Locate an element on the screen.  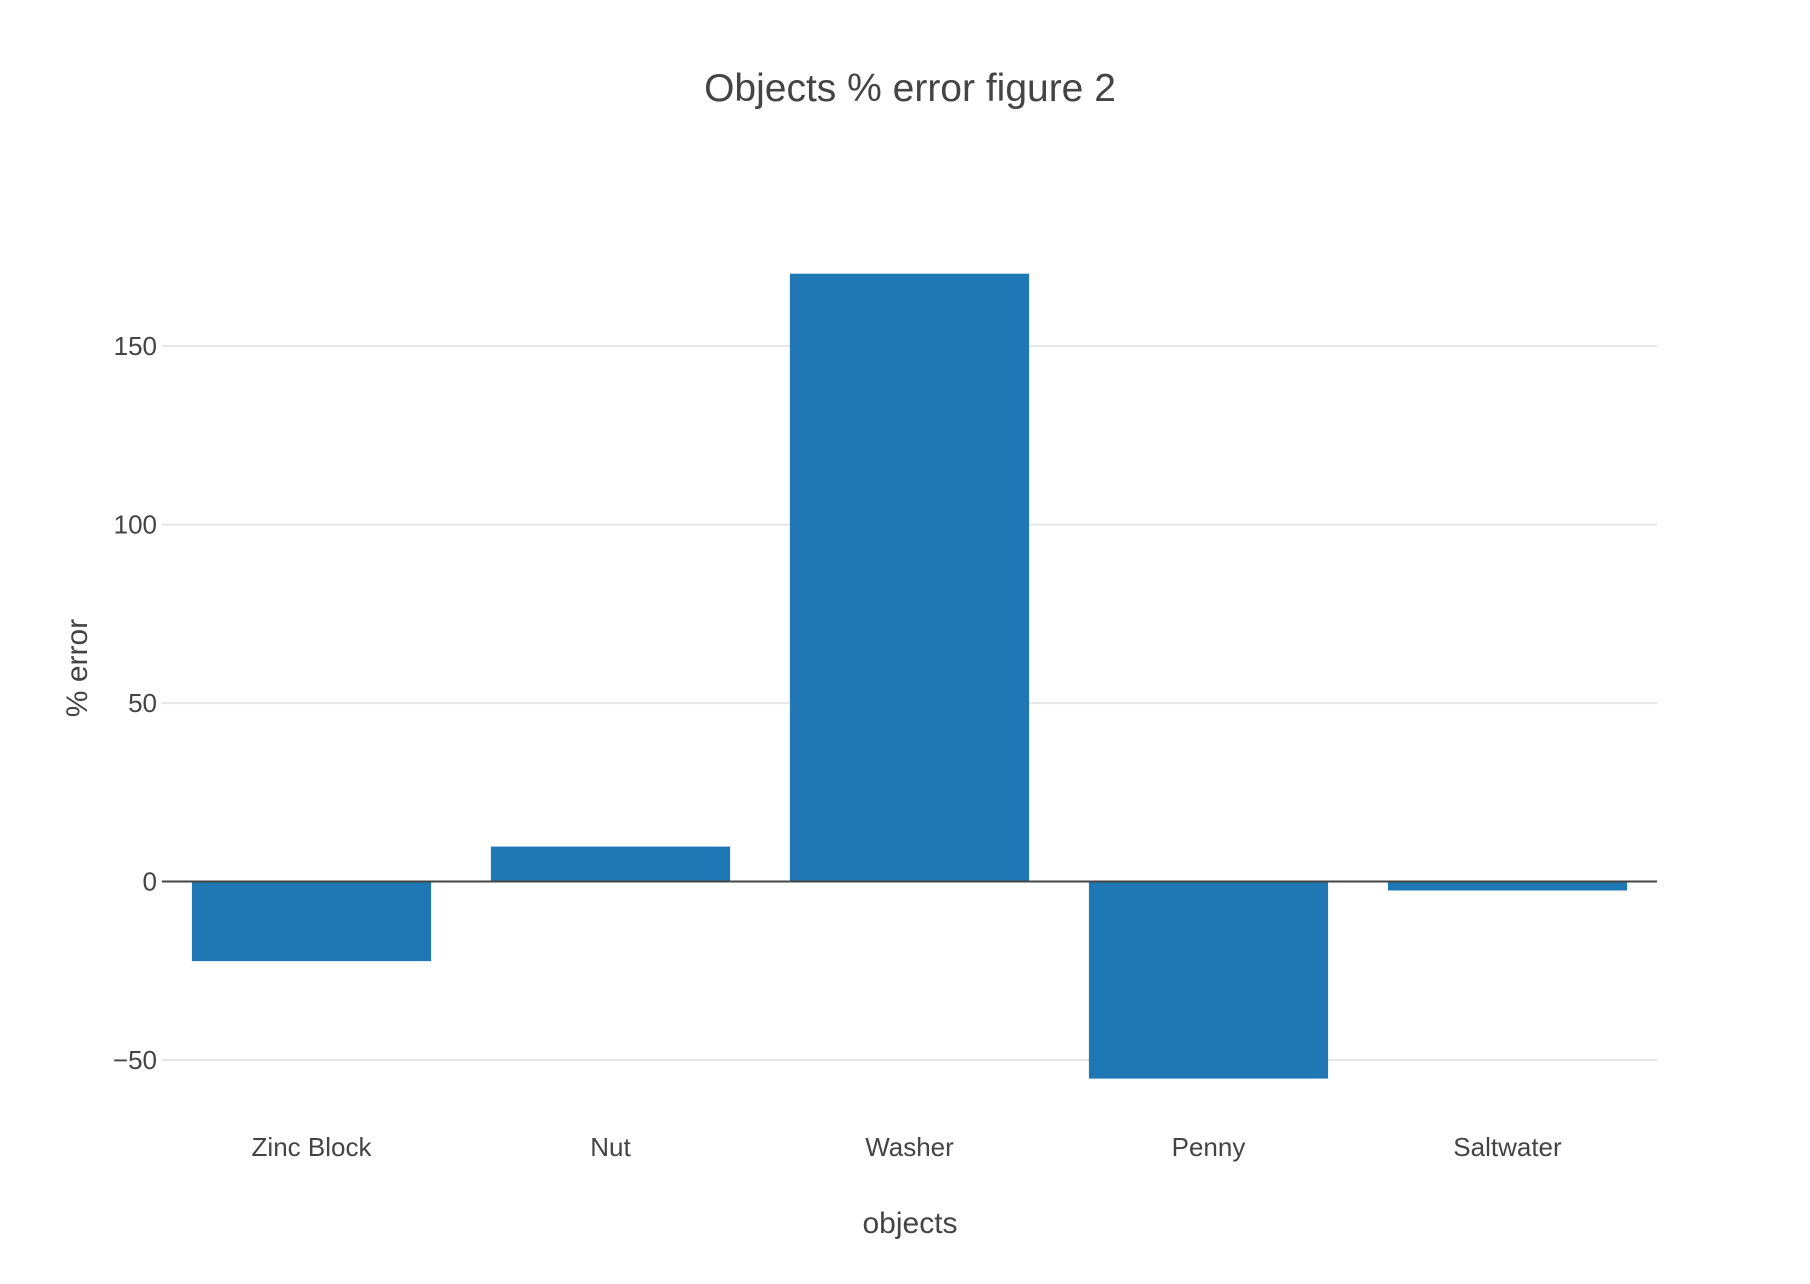
x-tick-label: Saltwater is located at coordinates (1507, 1147).